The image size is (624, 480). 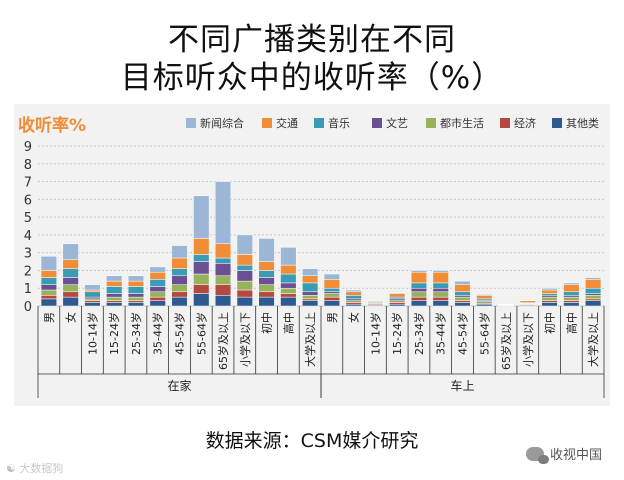 What do you see at coordinates (267, 323) in the screenshot?
I see `x-tick-label: 初中` at bounding box center [267, 323].